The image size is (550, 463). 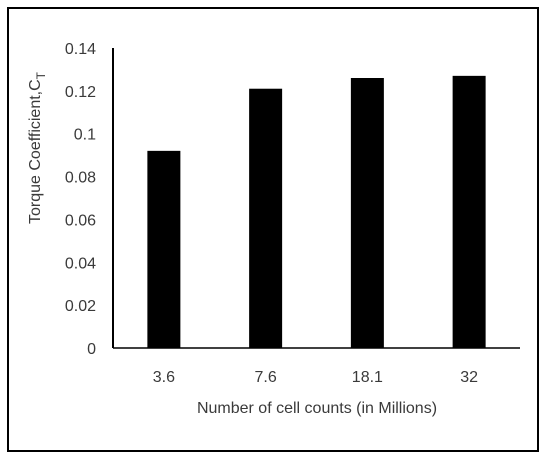 I want to click on x-axis-ticks: 3.6 7.6 18.1 32, so click(x=315, y=377).